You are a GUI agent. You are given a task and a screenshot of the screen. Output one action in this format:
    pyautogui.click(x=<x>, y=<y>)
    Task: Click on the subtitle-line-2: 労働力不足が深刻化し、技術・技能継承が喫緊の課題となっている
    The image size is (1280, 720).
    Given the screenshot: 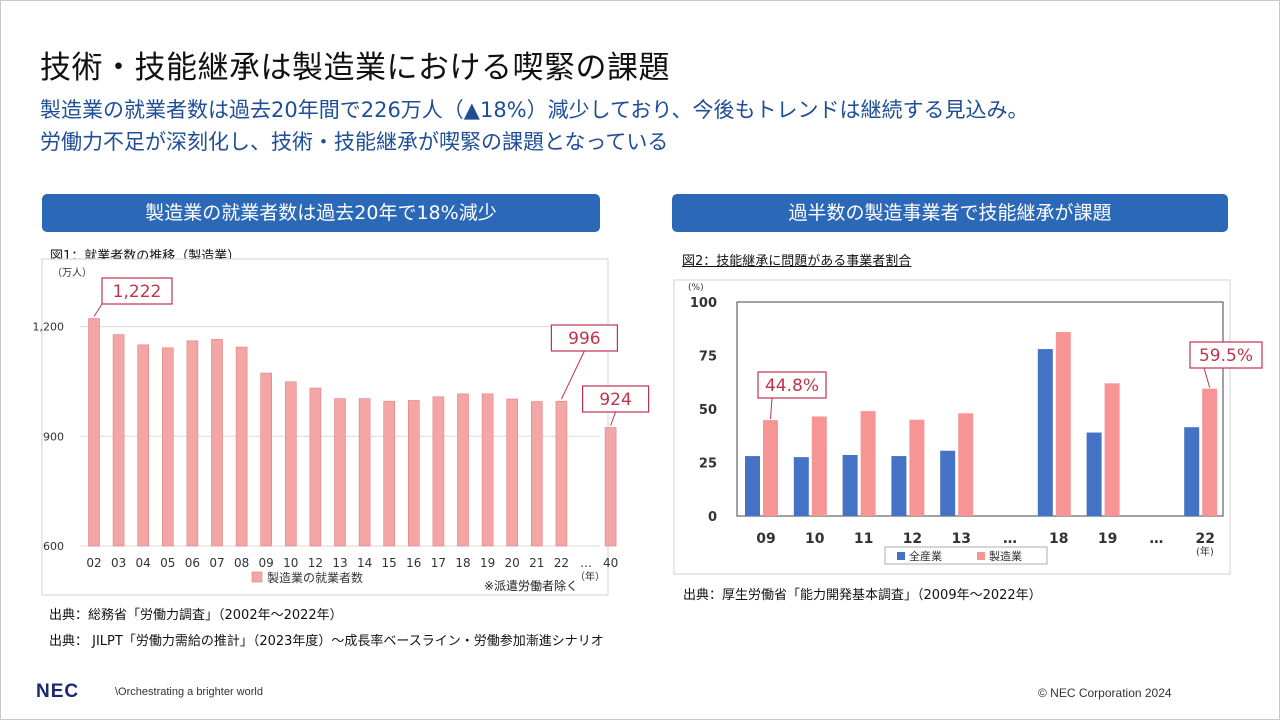 What is the action you would take?
    pyautogui.click(x=354, y=142)
    